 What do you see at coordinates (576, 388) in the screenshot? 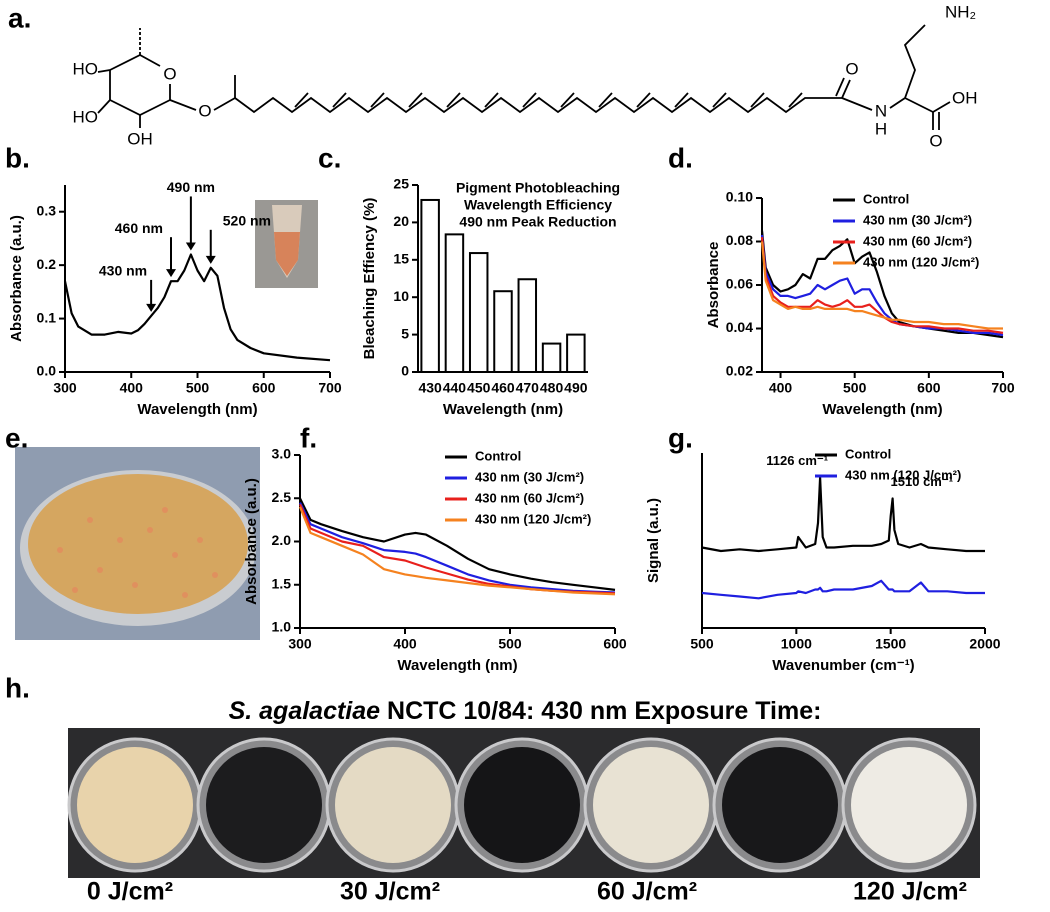
I see `x-tick-label: 490` at bounding box center [576, 388].